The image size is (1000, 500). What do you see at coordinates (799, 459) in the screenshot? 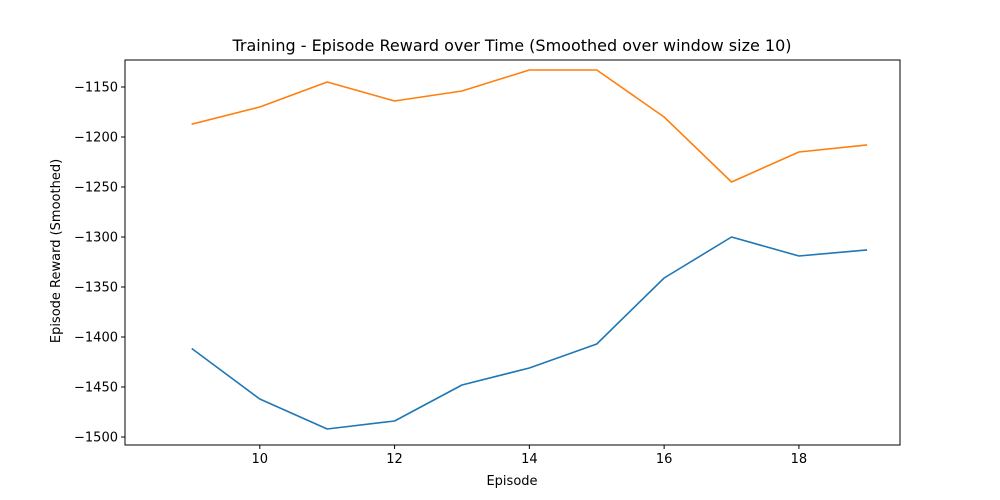
I see `x-tick-label: 18` at bounding box center [799, 459].